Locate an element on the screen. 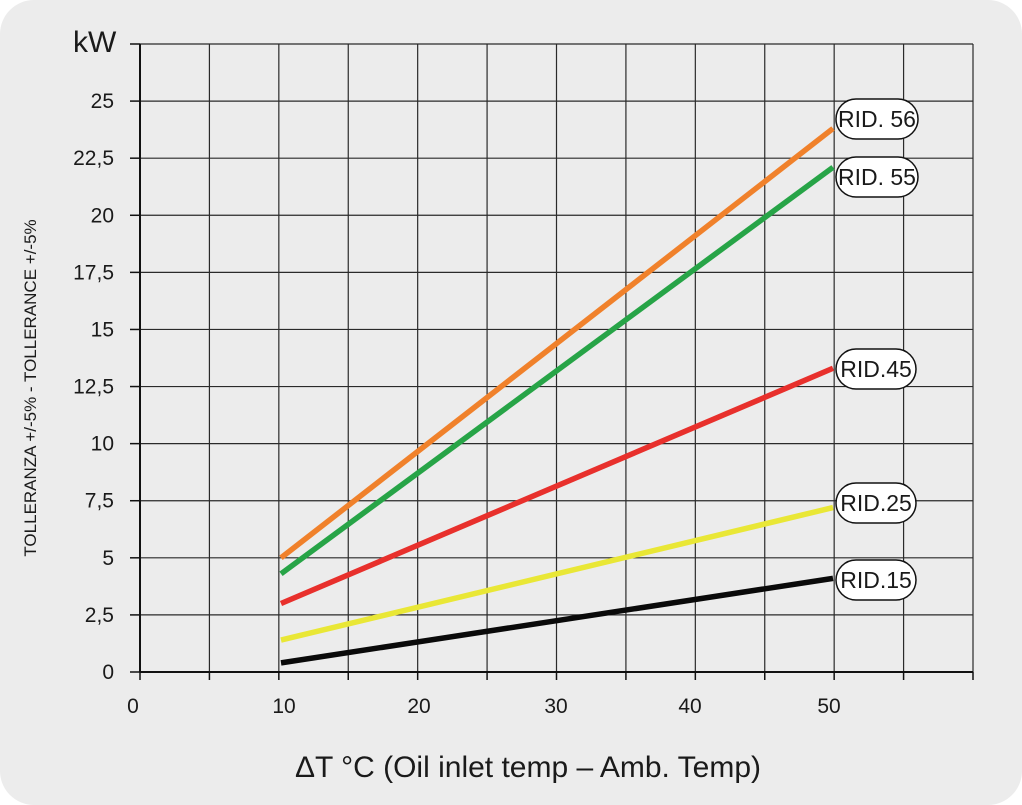 This screenshot has width=1022, height=805. x-tick-label: 0 is located at coordinates (133, 706).